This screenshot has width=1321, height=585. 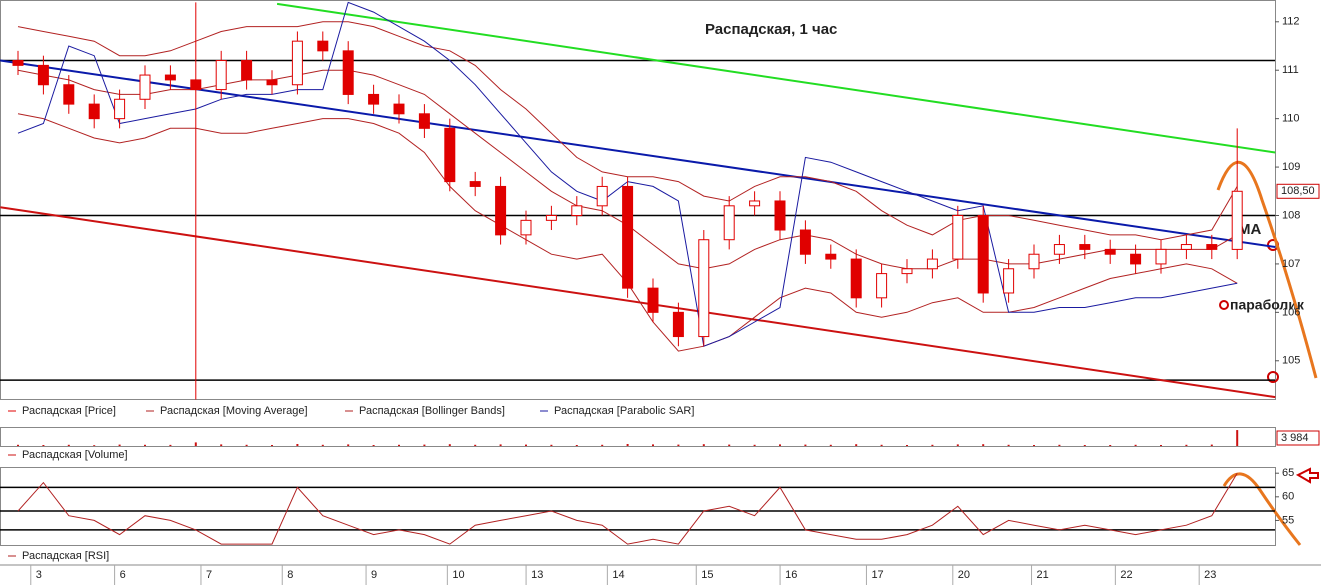 I want to click on last-price-label: 108,50, so click(x=1298, y=191).